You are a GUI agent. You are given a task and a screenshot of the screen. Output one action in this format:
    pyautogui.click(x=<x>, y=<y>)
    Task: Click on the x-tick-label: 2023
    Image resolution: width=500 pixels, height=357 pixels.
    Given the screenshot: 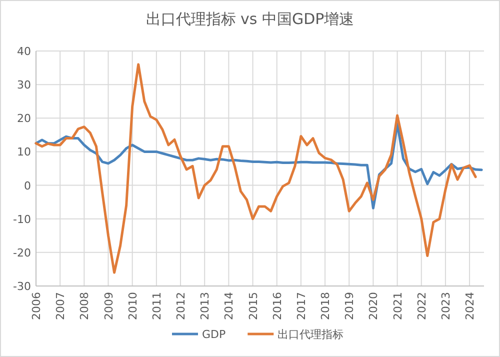 What is the action you would take?
    pyautogui.click(x=445, y=306)
    